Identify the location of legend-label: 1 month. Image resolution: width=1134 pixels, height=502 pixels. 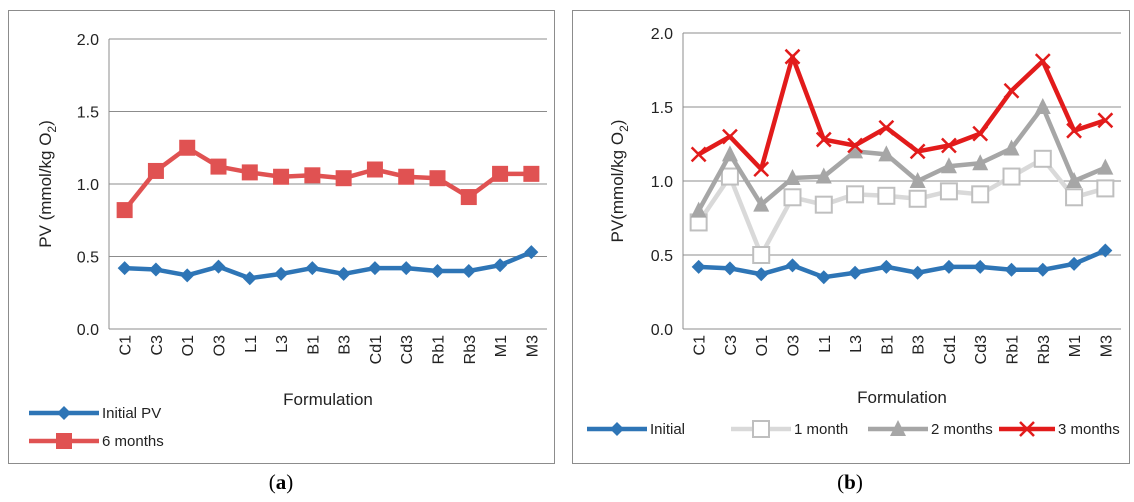
(821, 429).